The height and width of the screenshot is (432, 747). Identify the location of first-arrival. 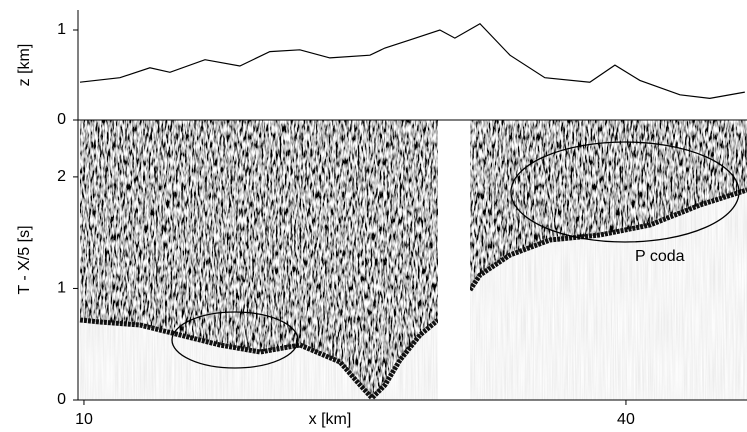
(259, 359).